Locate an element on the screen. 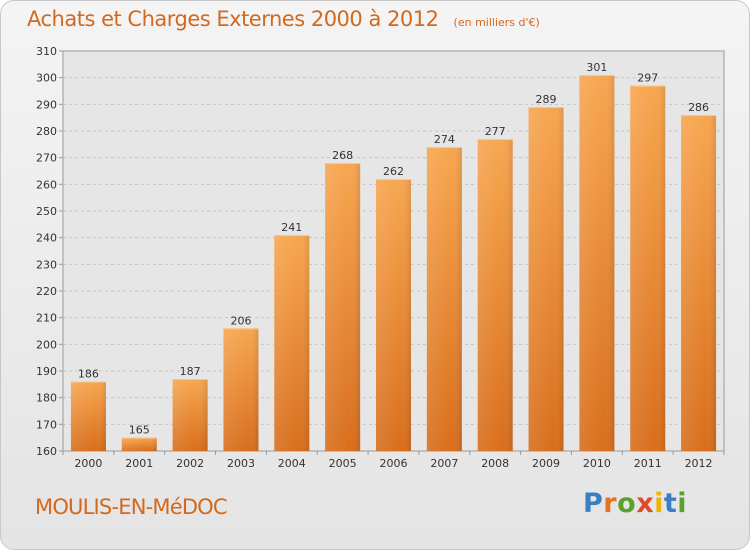 The image size is (750, 550). y-tick-label: 230 is located at coordinates (46, 264).